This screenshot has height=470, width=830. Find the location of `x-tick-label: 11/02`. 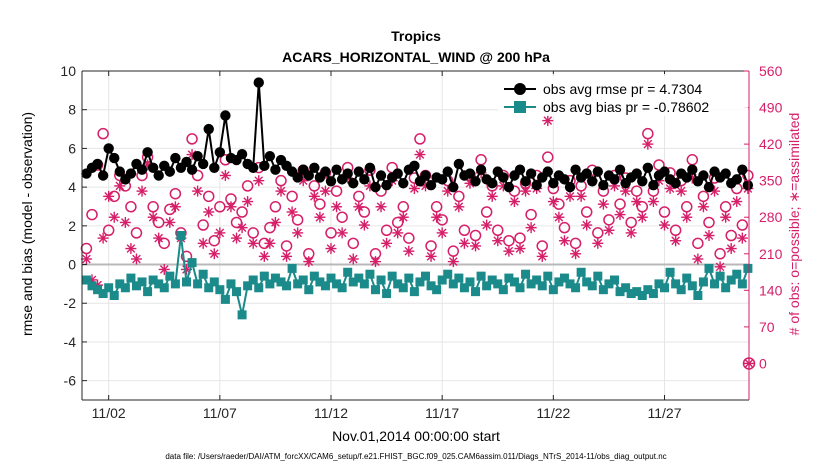

x-tick-label: 11/02 is located at coordinates (109, 413).